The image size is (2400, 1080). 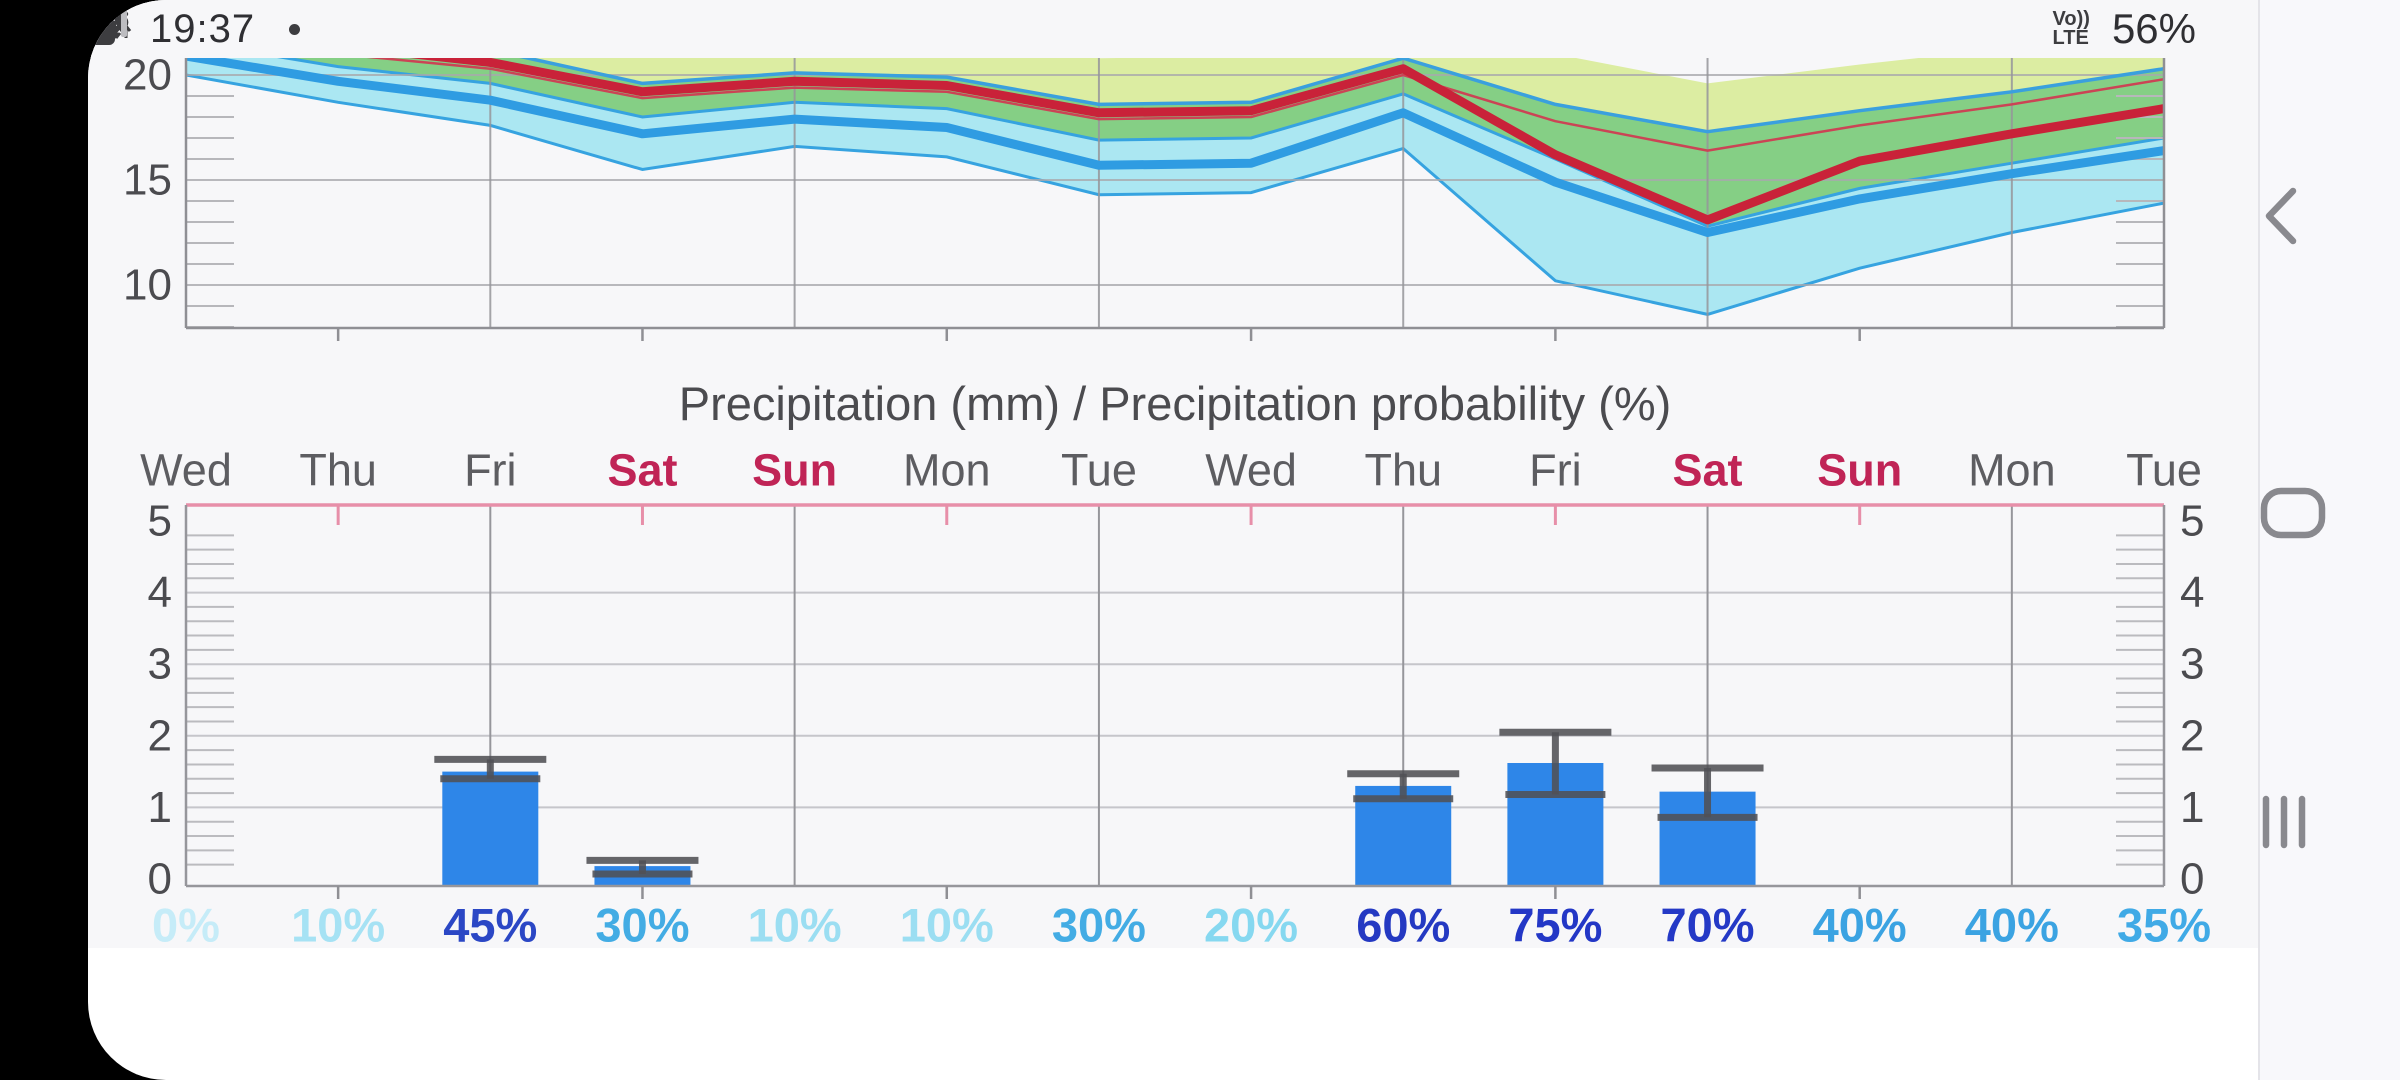 What do you see at coordinates (186, 925) in the screenshot?
I see `probability-label-0: 0%` at bounding box center [186, 925].